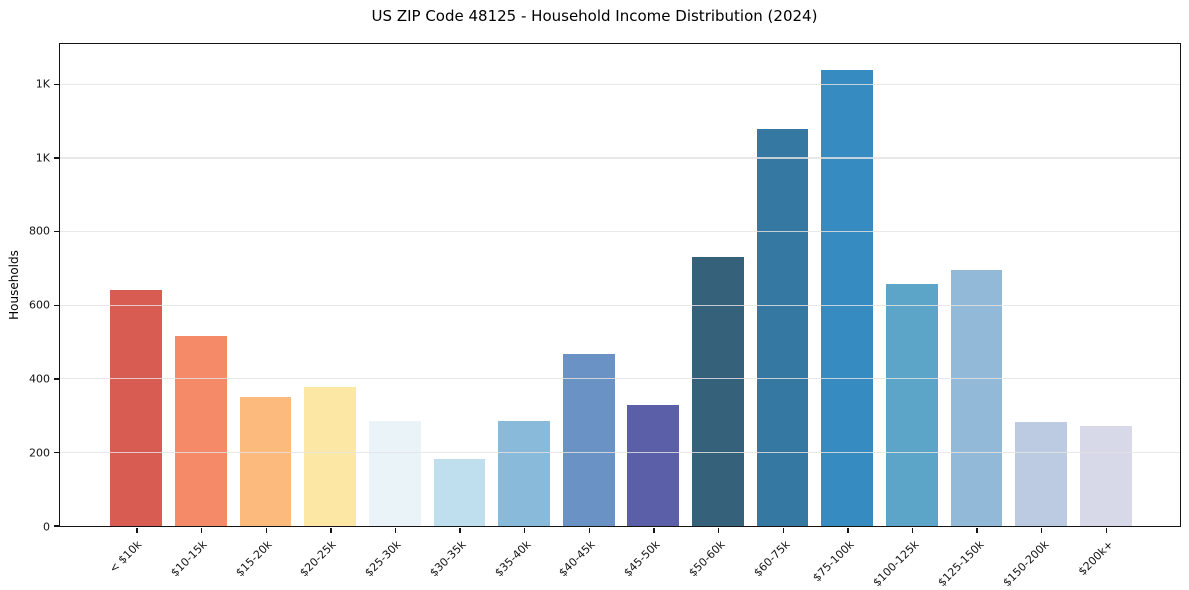 The image size is (1189, 590). I want to click on x-tick-cell: $30-35k, so click(459, 559).